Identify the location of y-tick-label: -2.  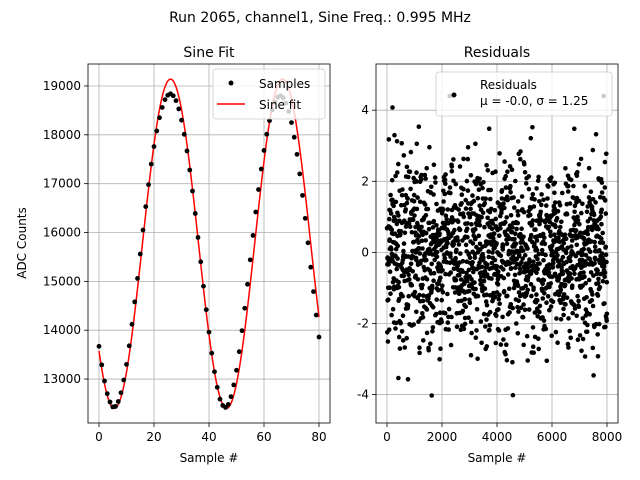
(363, 323).